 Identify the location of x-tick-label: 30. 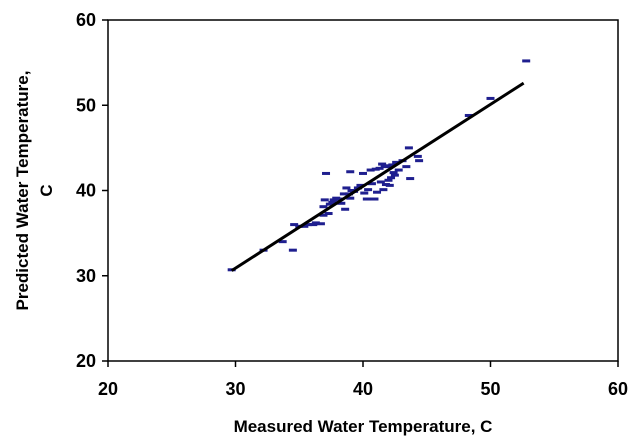
(235, 389).